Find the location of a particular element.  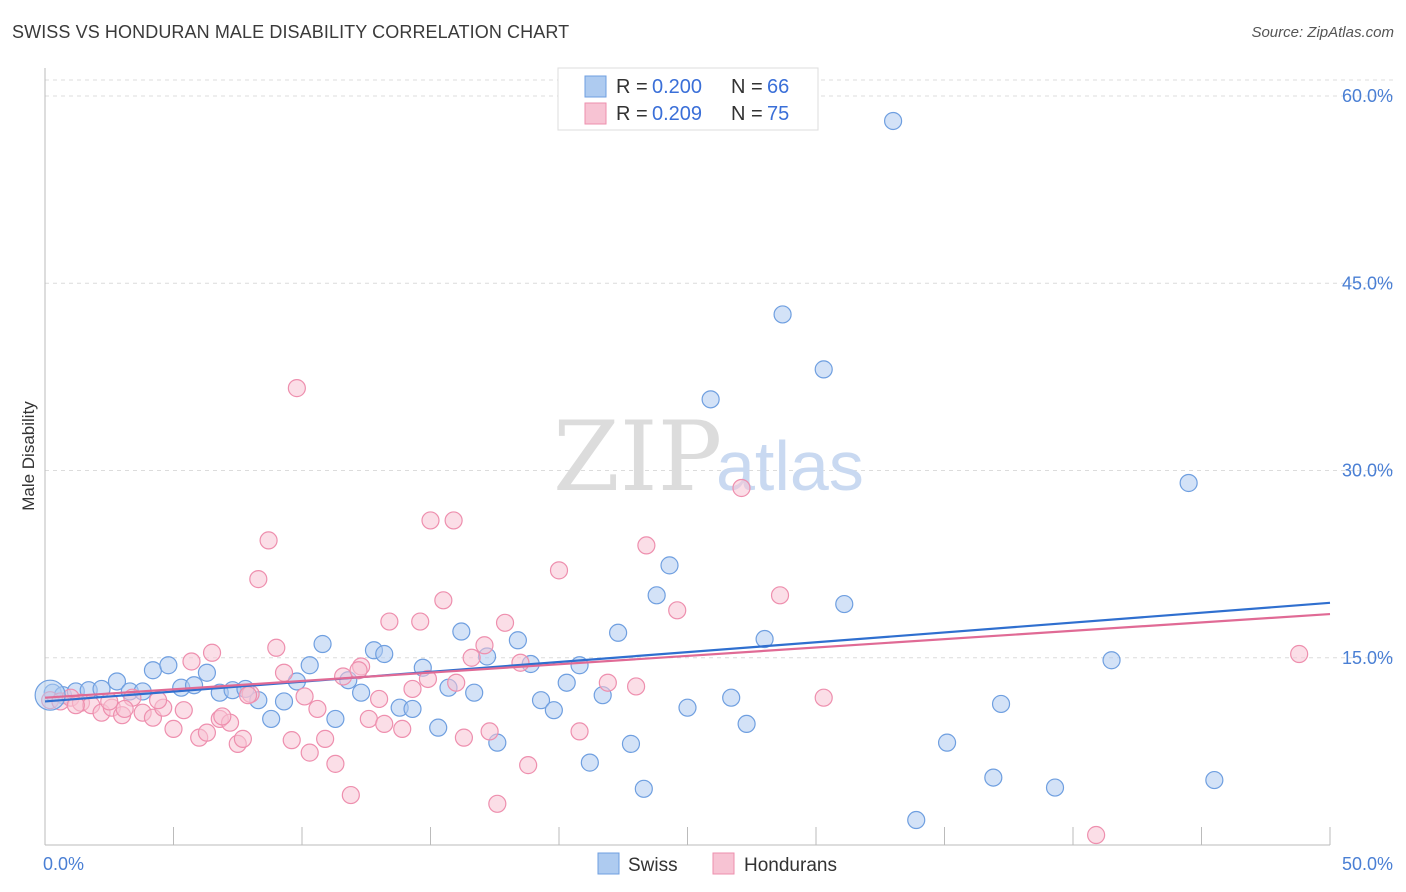

swiss-trend-line is located at coordinates (687, 652).